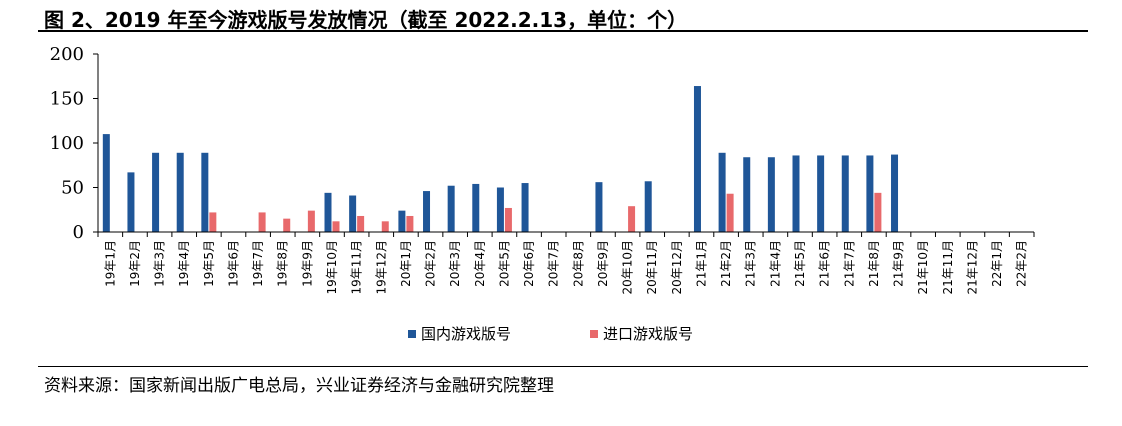  Describe the element at coordinates (603, 263) in the screenshot. I see `x-tick-label: 20年9月` at that location.